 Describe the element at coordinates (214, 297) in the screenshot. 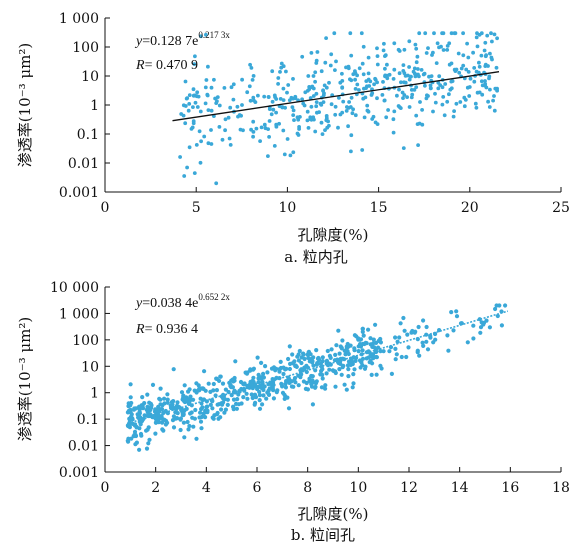

I see `chart-b-eq-exponent: 0.652 2x` at that location.